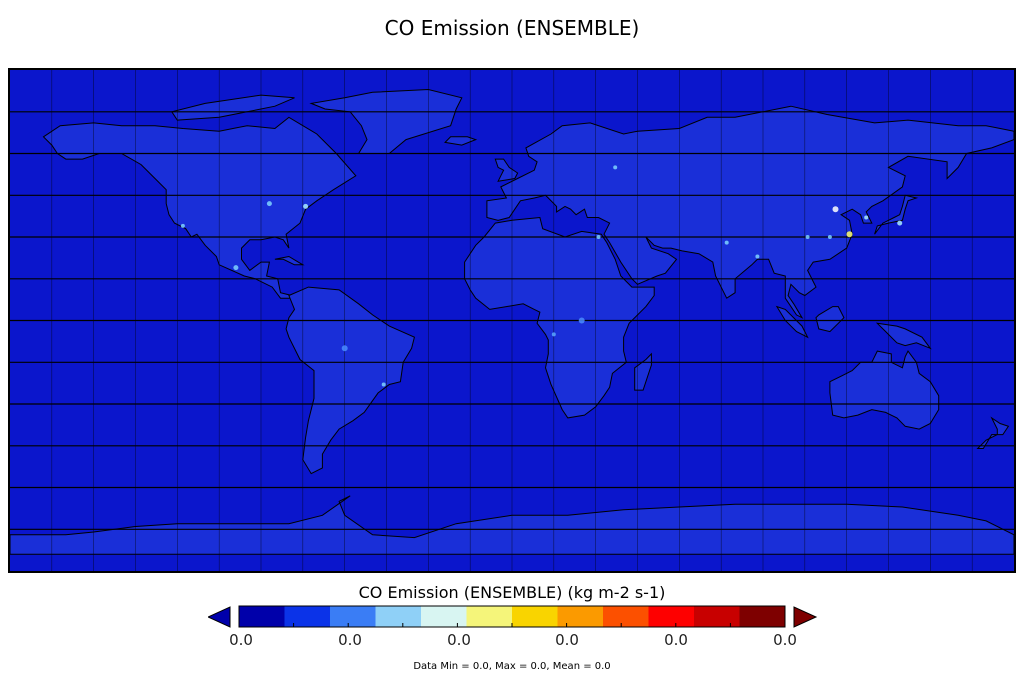 The width and height of the screenshot is (1024, 684). I want to click on map-title: CO Emission (ENSEMBLE), so click(512, 28).